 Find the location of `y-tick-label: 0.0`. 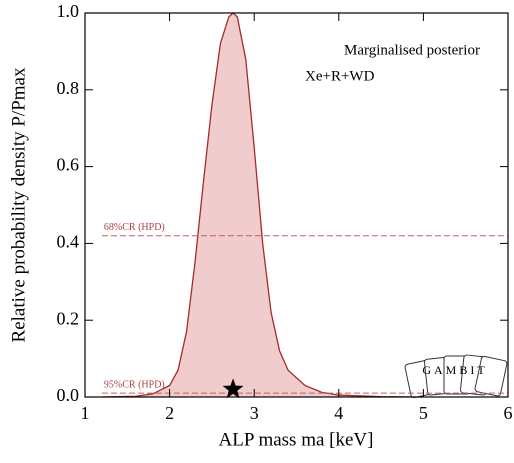

y-tick-label: 0.0 is located at coordinates (68, 395).